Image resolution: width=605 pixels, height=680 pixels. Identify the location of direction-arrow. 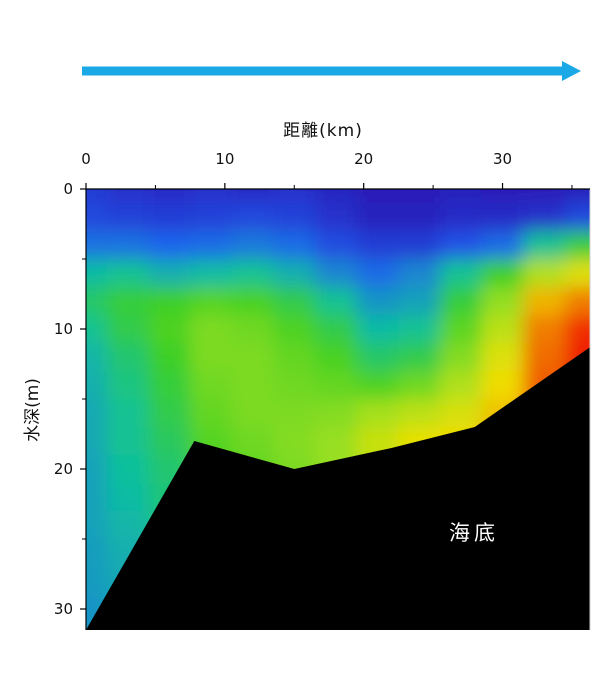
(331, 71).